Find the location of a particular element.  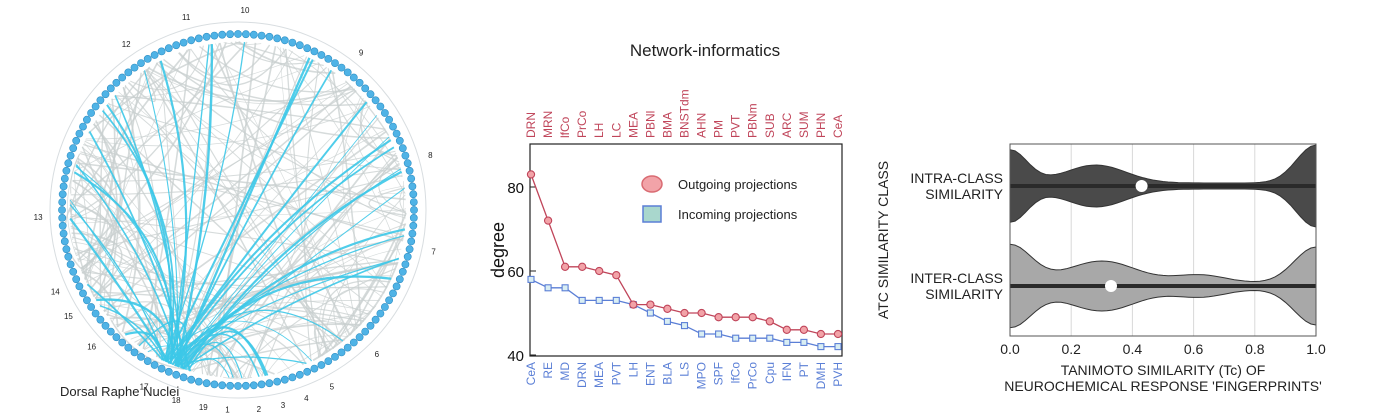

left-caption: Dorsal Raphe Nuclei is located at coordinates (119, 391).